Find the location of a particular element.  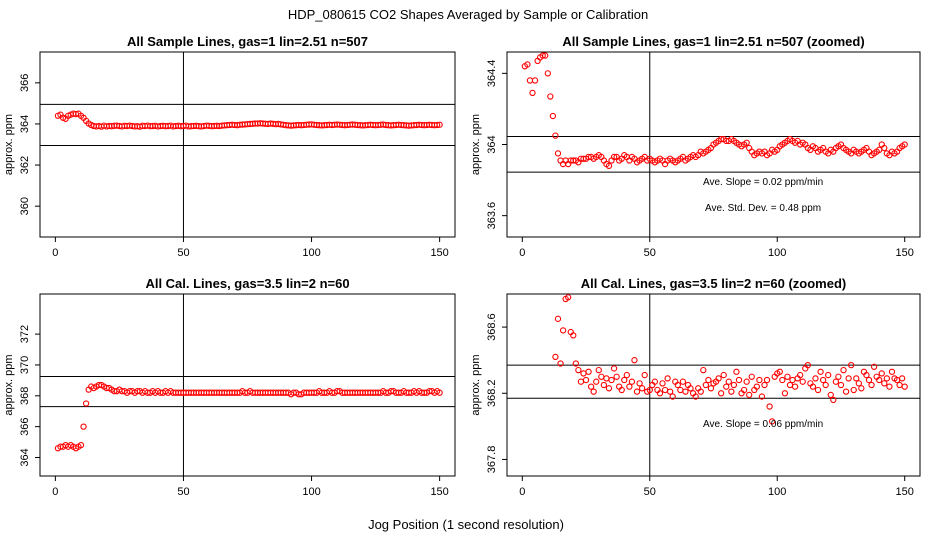

y-tick-label: 367.8 is located at coordinates (492, 460).